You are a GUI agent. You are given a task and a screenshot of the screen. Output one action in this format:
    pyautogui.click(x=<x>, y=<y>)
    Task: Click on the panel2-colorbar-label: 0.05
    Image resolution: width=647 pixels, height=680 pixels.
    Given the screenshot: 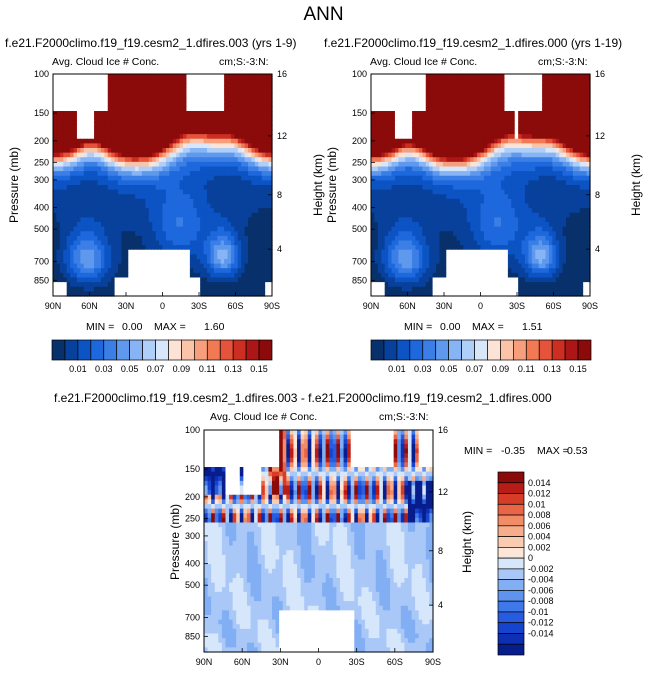 What is the action you would take?
    pyautogui.click(x=449, y=369)
    